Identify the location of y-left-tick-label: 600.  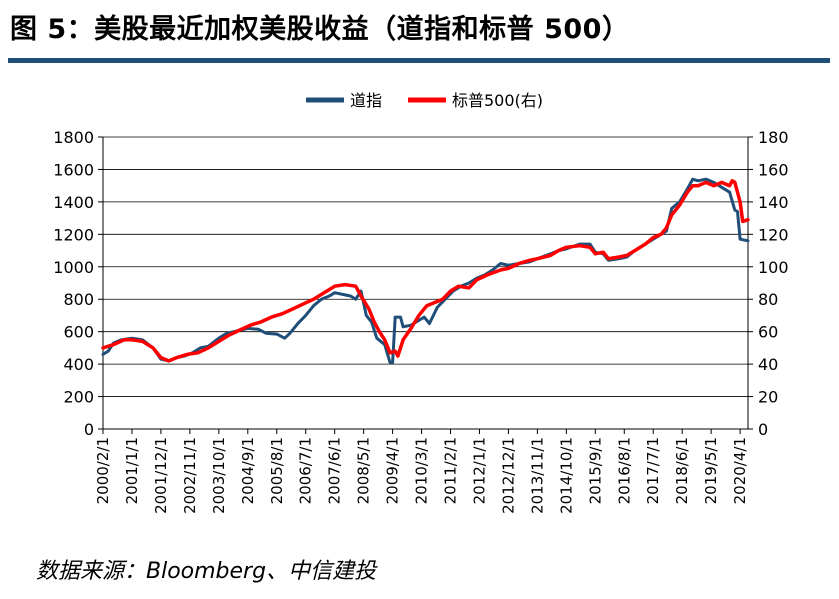
(78, 332).